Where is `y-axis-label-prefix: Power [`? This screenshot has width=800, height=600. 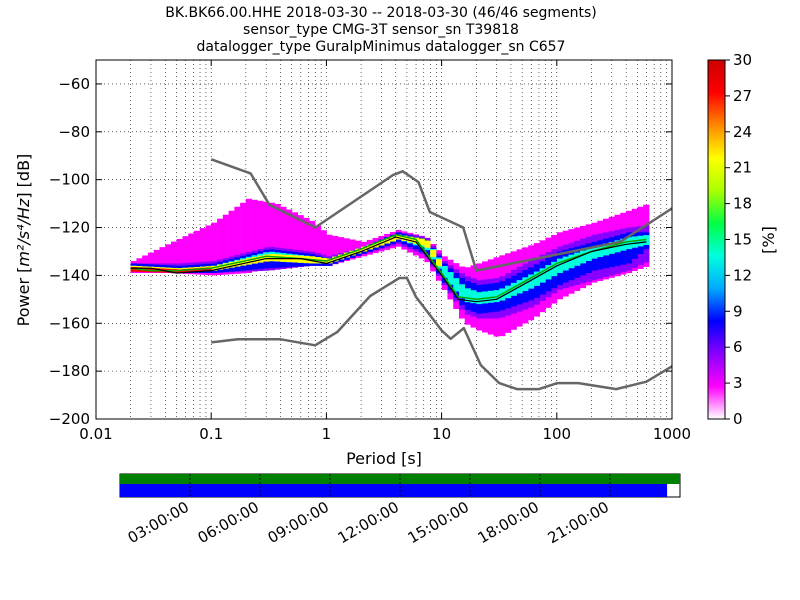
y-axis-label-prefix: Power [ is located at coordinates (23, 297).